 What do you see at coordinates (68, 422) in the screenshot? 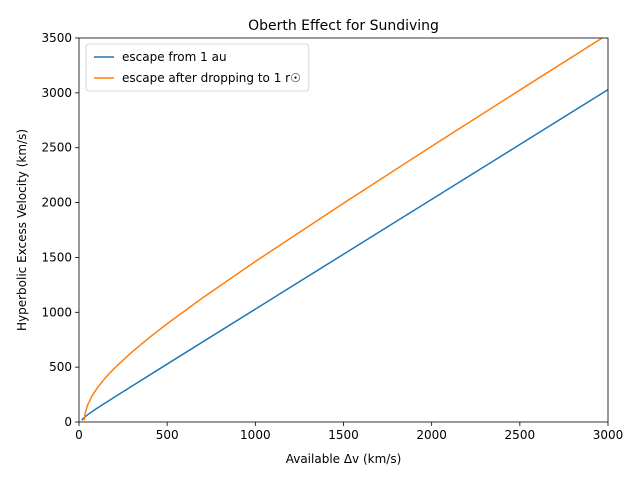
I see `y-tick-label: 0` at bounding box center [68, 422].